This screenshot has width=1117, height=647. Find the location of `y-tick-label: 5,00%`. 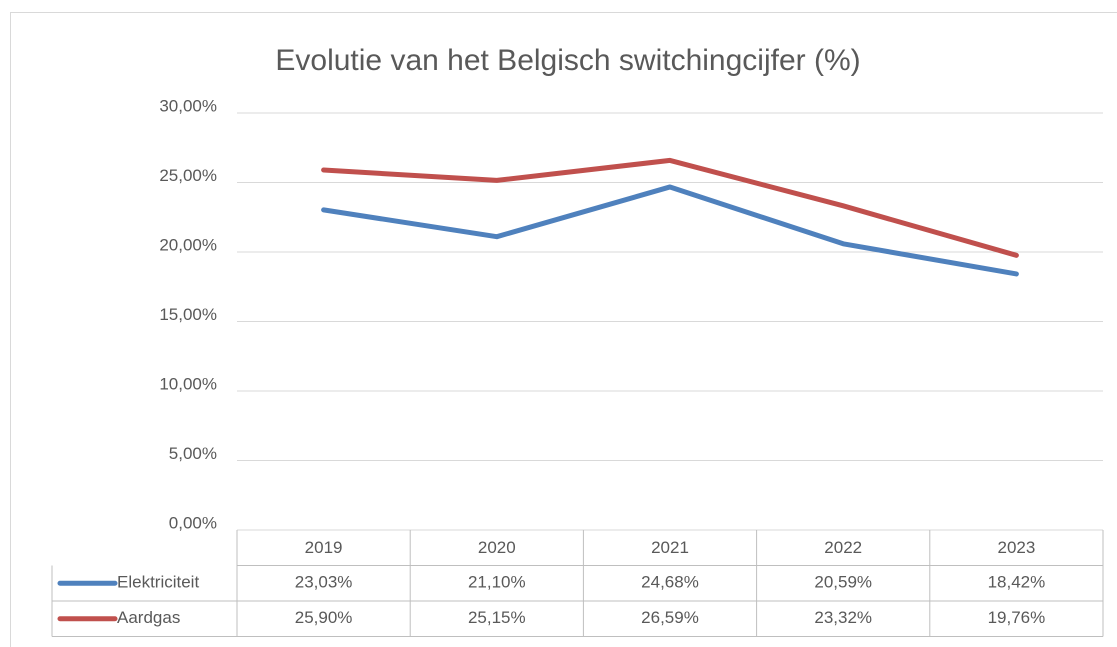

y-tick-label: 5,00% is located at coordinates (193, 453).